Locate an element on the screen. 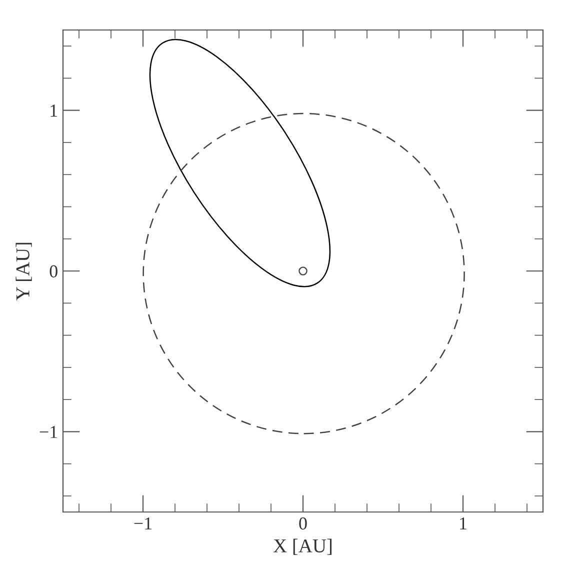  x-tick-label: −1 is located at coordinates (143, 523).